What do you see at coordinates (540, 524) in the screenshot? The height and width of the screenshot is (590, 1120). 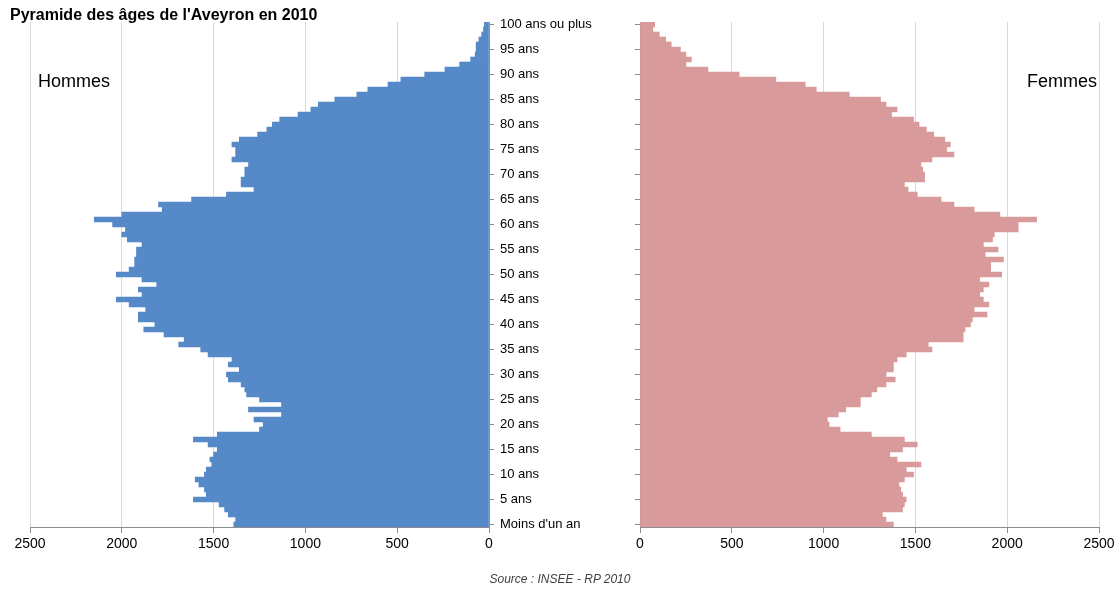 I see `y-tick-label: Moins d'un an` at bounding box center [540, 524].